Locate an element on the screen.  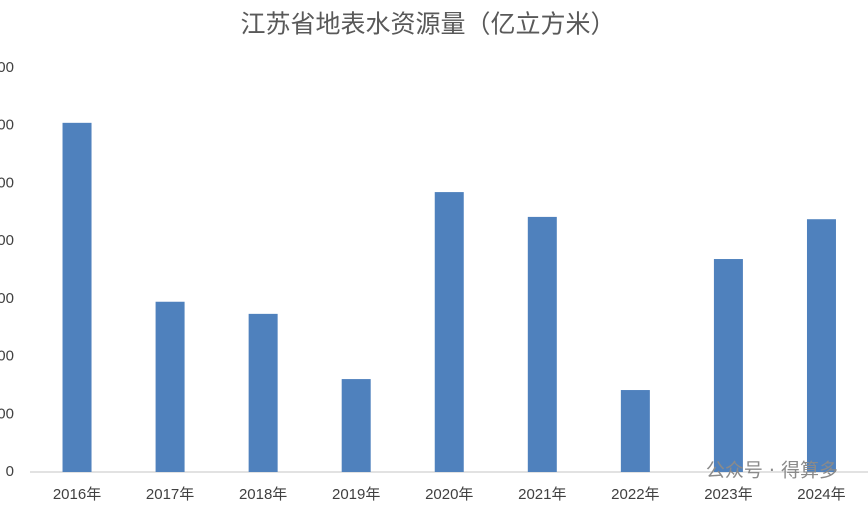
y-tick-label: 500 is located at coordinates (7, 182).